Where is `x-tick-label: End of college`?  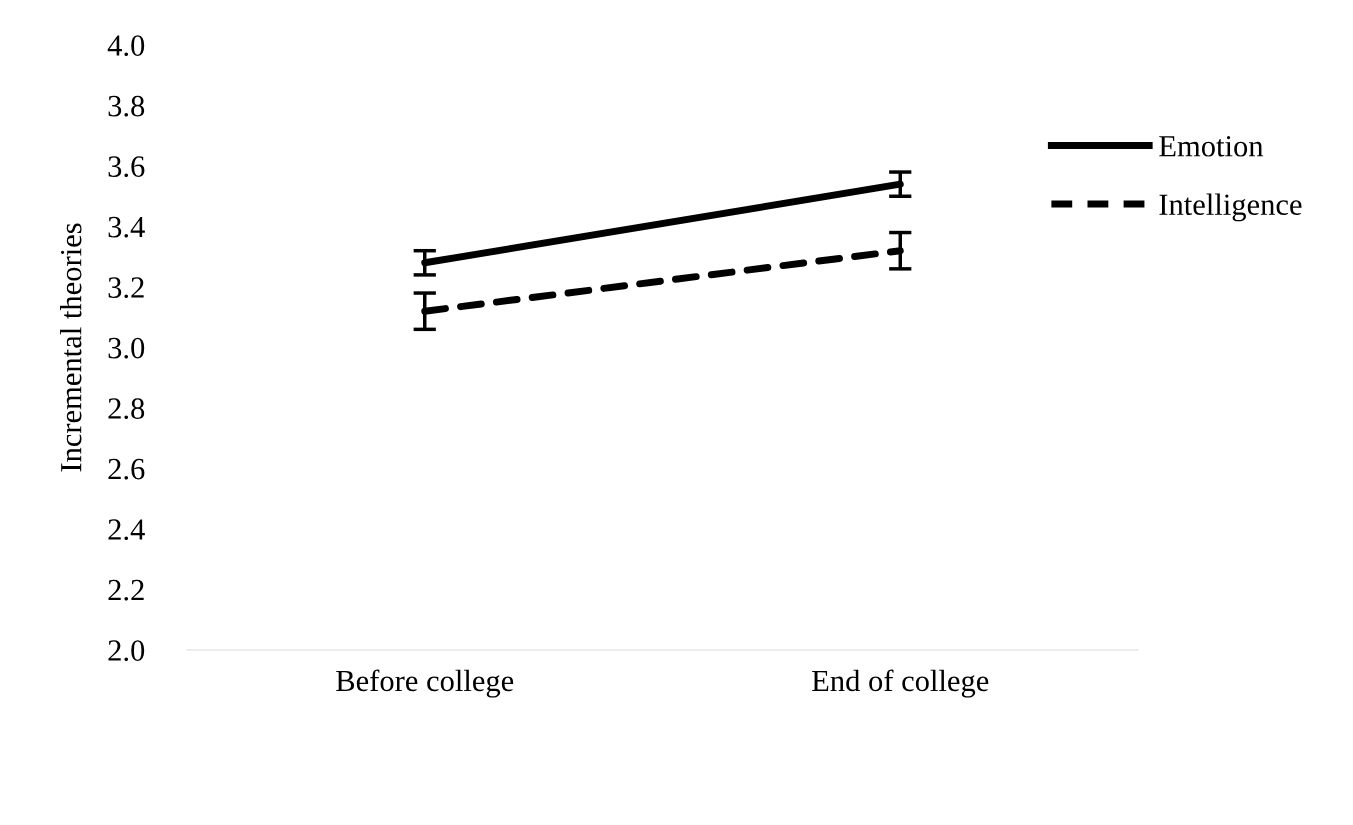
x-tick-label: End of college is located at coordinates (900, 683).